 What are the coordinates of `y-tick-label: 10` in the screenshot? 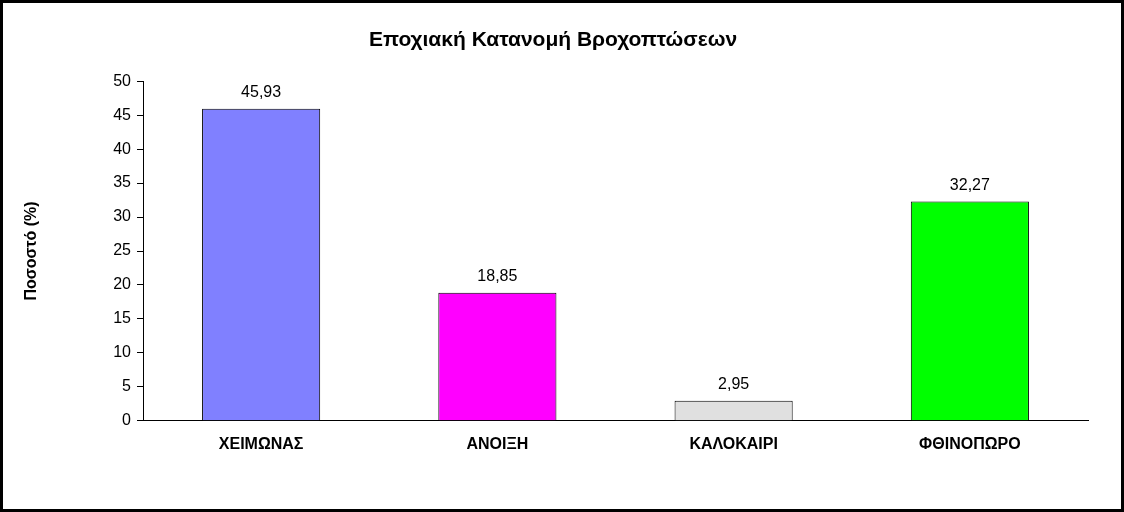 It's located at (122, 352).